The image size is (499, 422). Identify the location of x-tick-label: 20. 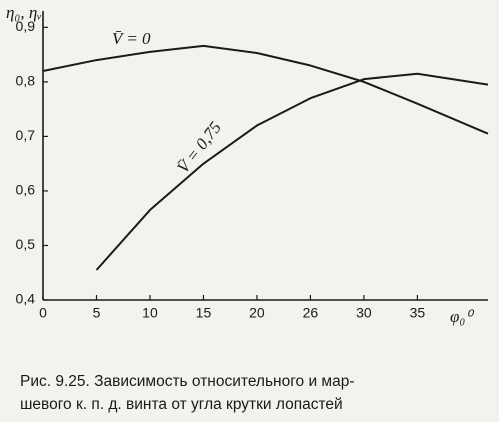
(257, 313).